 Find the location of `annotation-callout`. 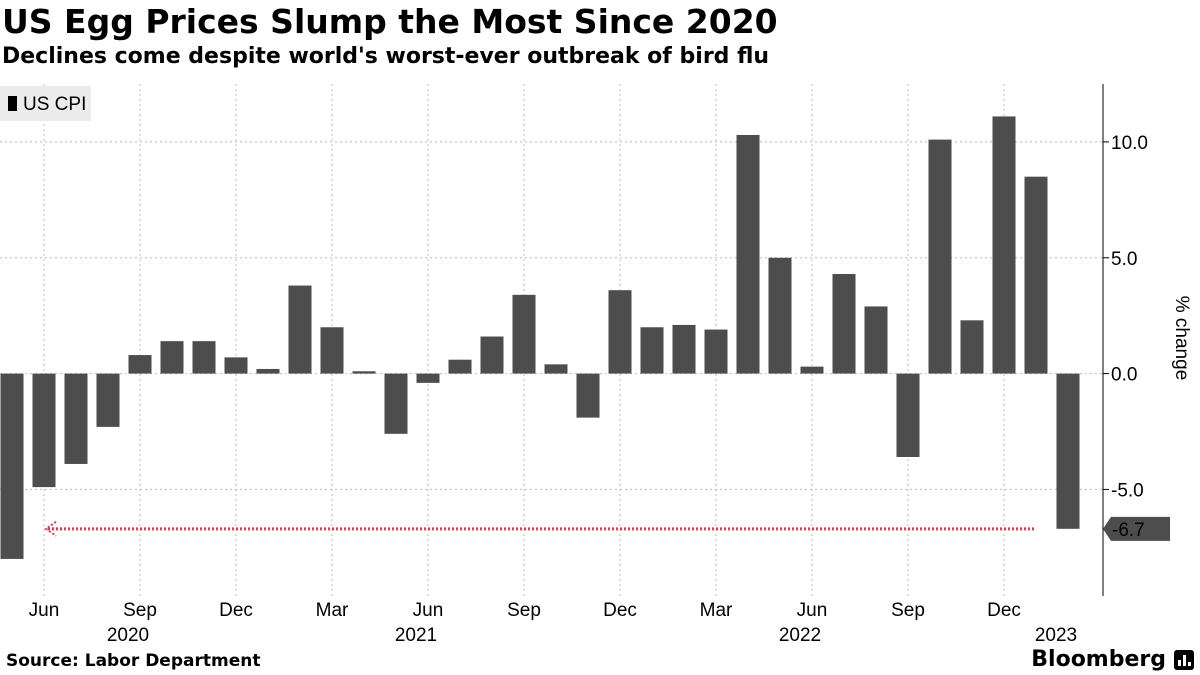

annotation-callout is located at coordinates (1136, 528).